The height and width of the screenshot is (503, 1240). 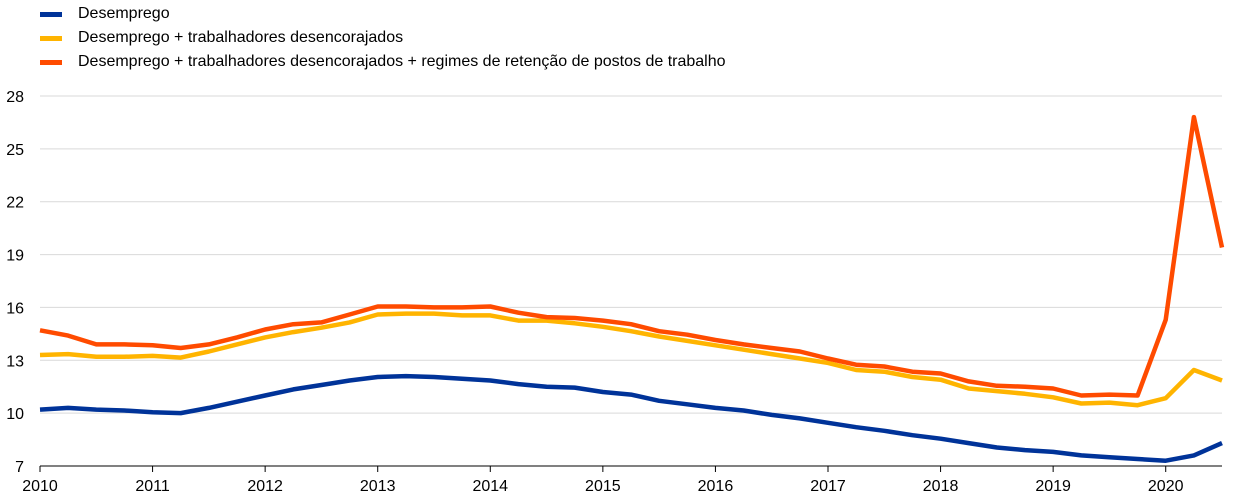 What do you see at coordinates (1166, 486) in the screenshot?
I see `x-tick-label: 2020` at bounding box center [1166, 486].